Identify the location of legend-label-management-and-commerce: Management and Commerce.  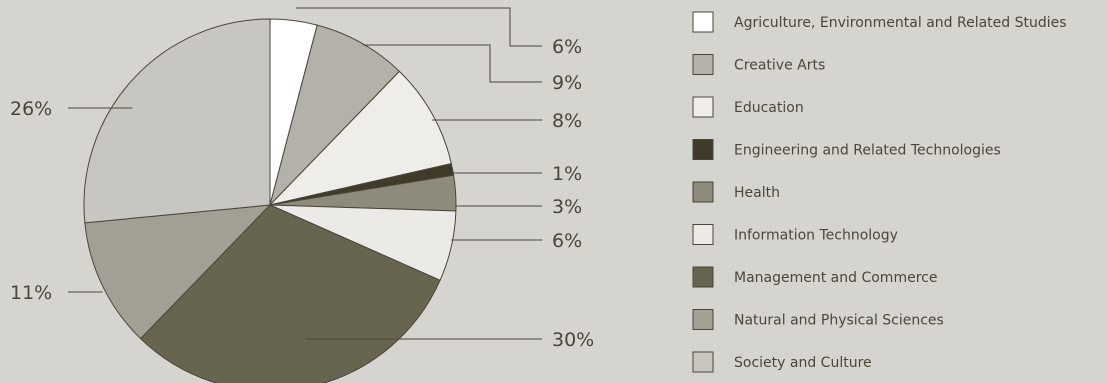
(835, 278).